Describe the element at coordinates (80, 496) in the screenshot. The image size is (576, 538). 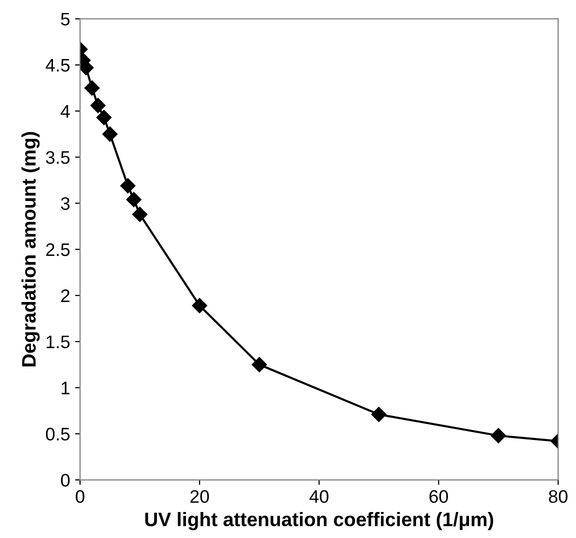
I see `x-tick-label: 0` at that location.